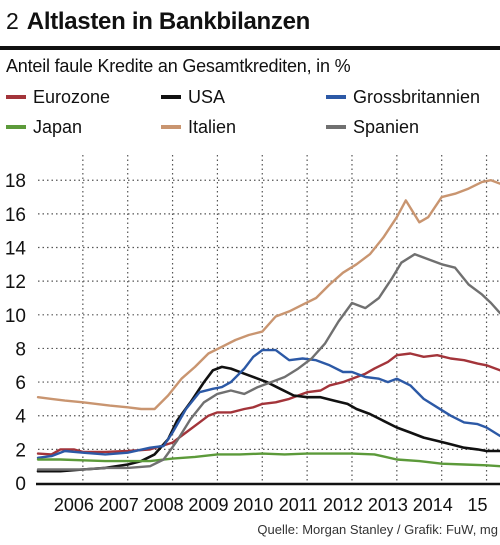  I want to click on x-tick-label-2006: 2006, so click(74, 505).